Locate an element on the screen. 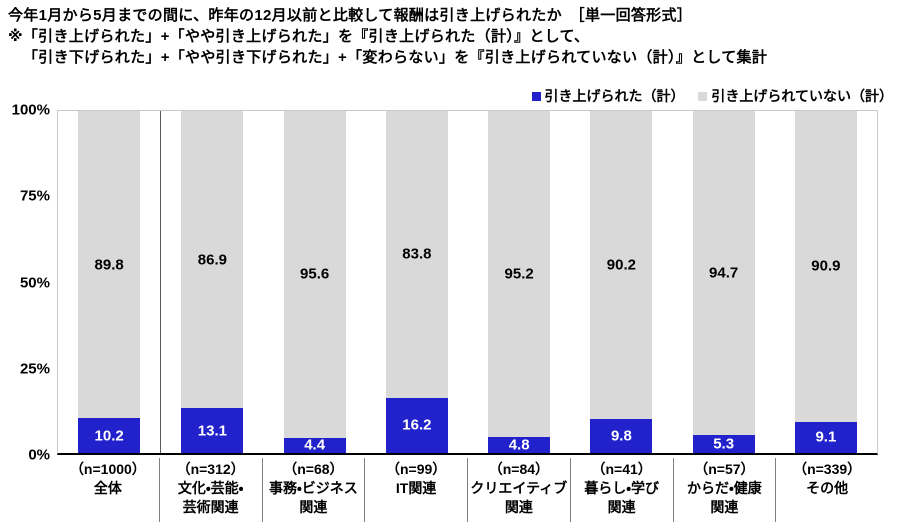 This screenshot has height=525, width=900. segment-not-raised: 90.9 is located at coordinates (825, 266).